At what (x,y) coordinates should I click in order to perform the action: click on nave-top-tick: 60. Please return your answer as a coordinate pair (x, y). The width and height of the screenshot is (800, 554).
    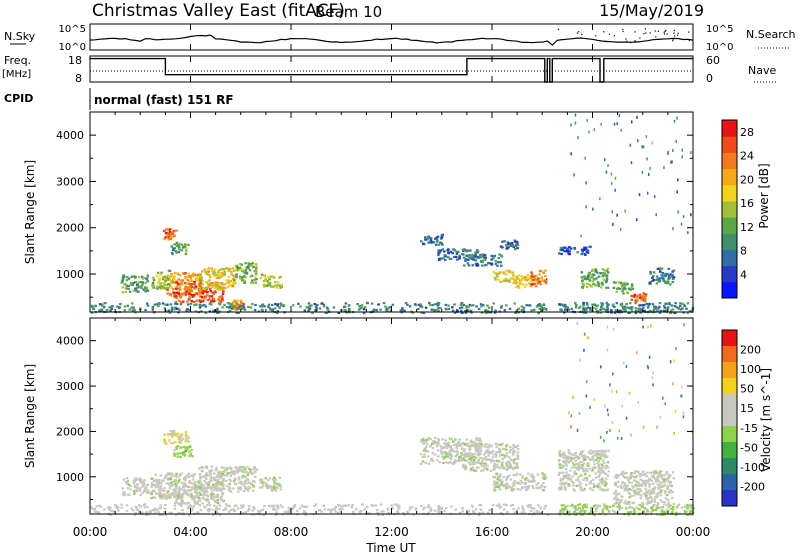
    Looking at the image, I should click on (713, 60).